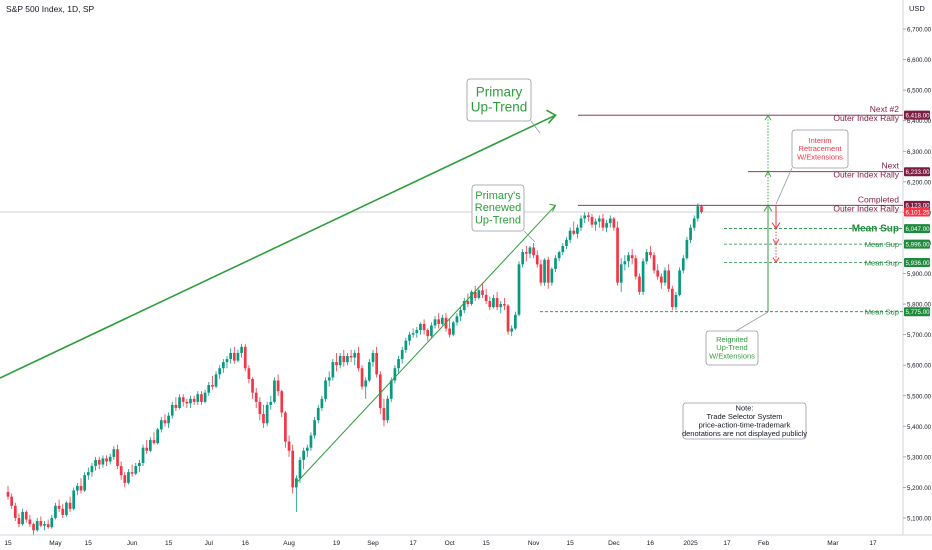  Describe the element at coordinates (499, 91) in the screenshot. I see `primary-trend-label-text: Primary` at that location.